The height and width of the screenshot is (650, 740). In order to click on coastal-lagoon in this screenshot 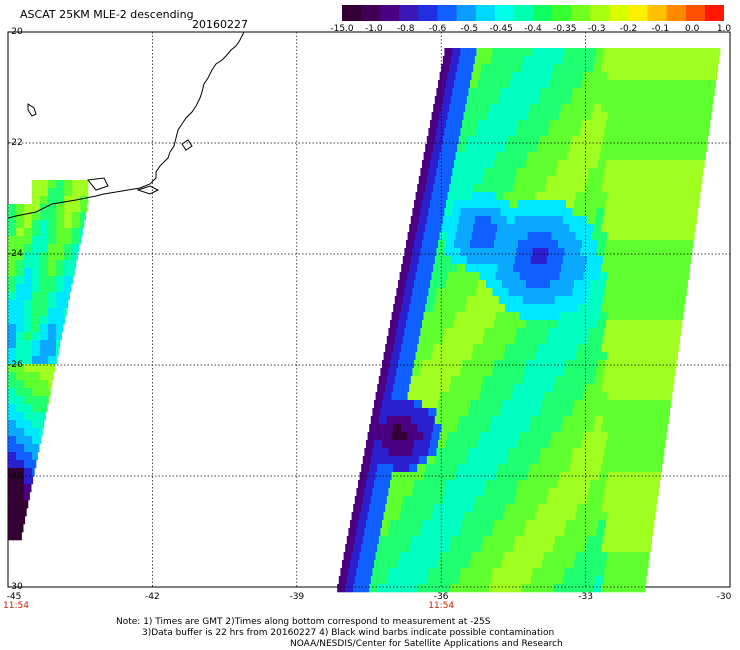, I will do `click(123, 186)`.